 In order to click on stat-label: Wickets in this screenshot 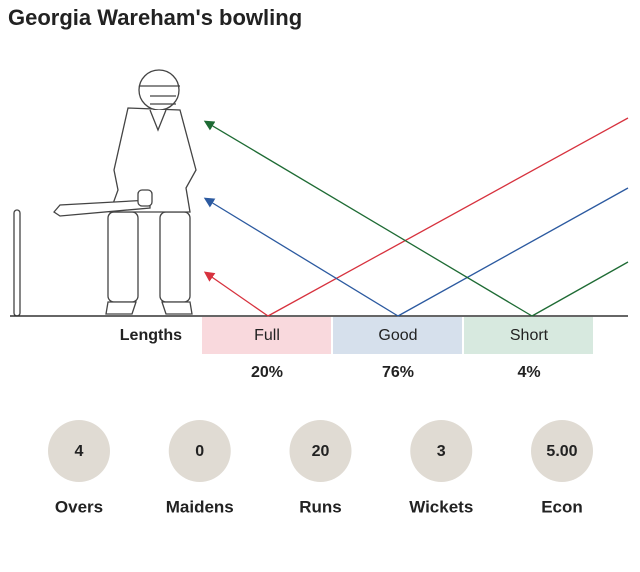, I will do `click(441, 506)`.